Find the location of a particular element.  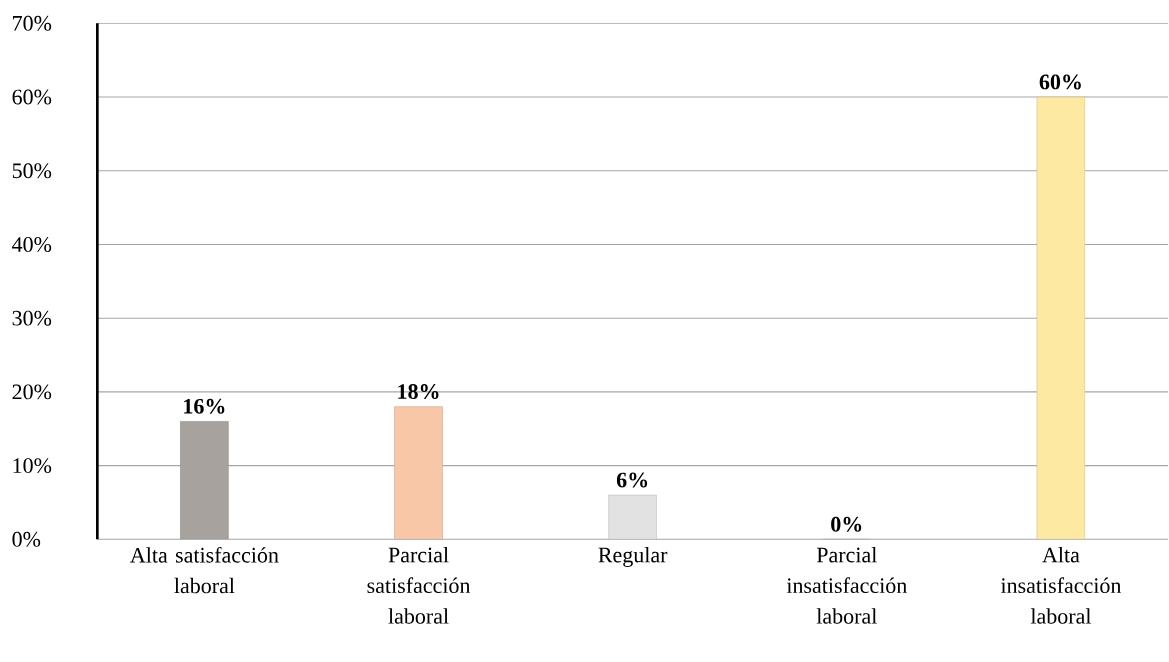

y-tick-label: 50% is located at coordinates (32, 171).